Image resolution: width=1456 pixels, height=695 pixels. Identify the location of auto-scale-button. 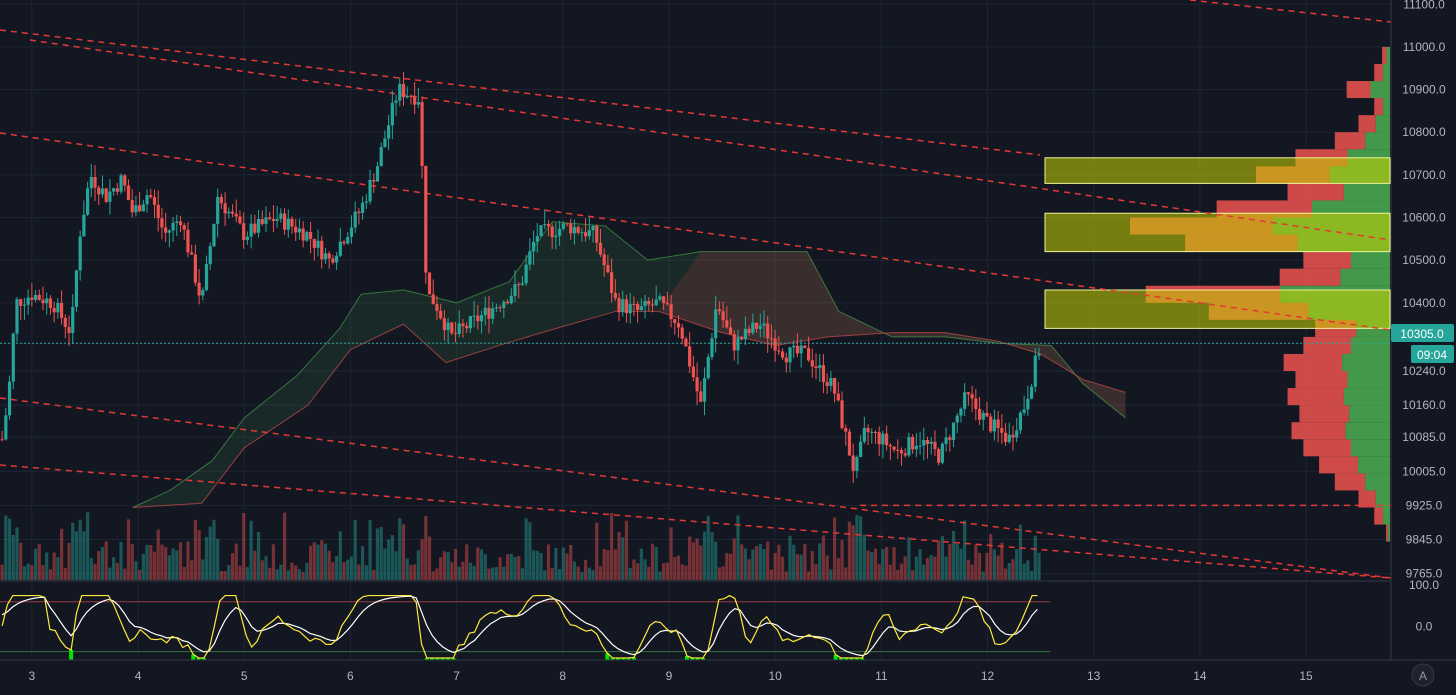
(1423, 675).